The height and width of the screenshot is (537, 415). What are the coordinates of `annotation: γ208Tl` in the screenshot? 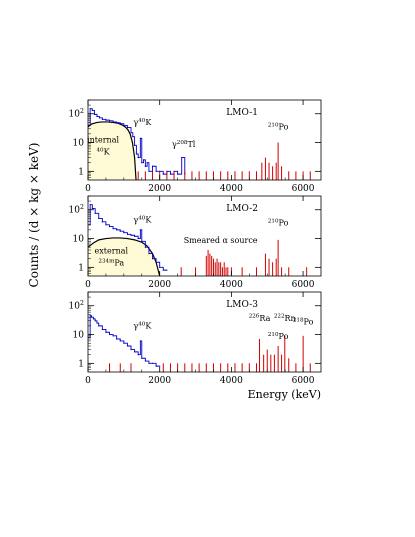 It's located at (184, 144).